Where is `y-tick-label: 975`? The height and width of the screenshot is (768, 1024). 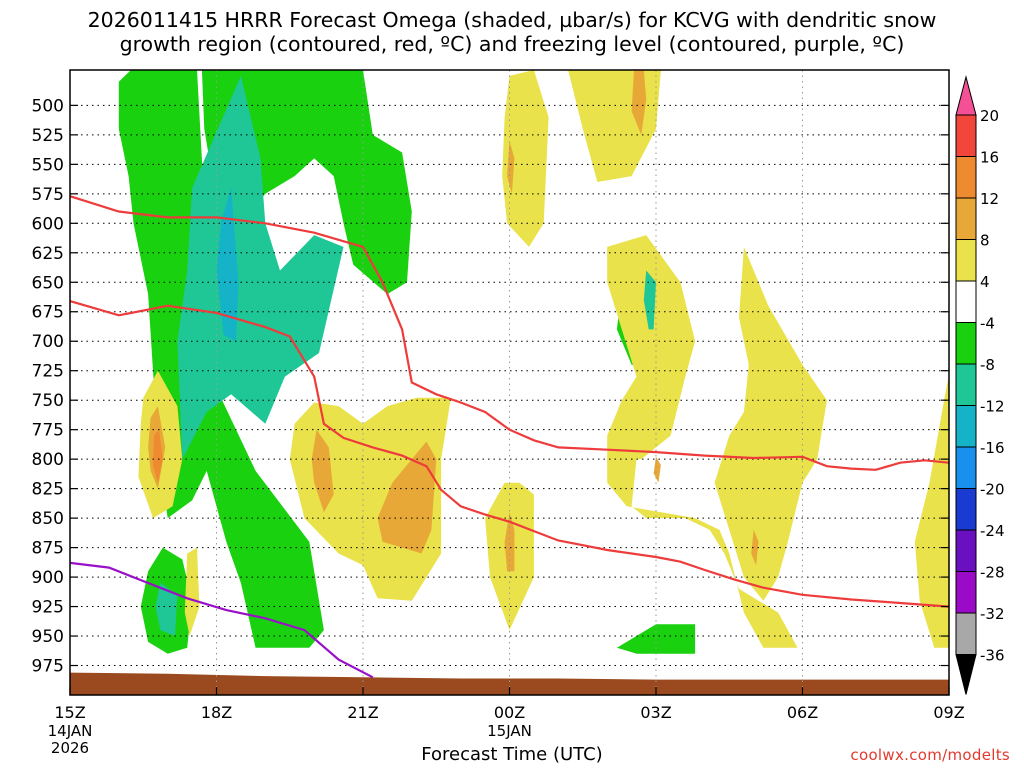
y-tick-label: 975 is located at coordinates (48, 667).